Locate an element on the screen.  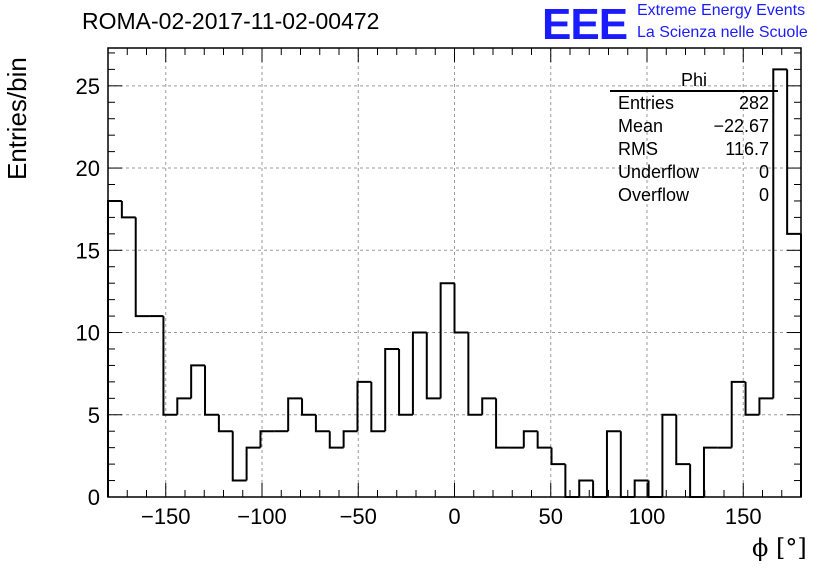
x-tick-label: −150 is located at coordinates (166, 516).